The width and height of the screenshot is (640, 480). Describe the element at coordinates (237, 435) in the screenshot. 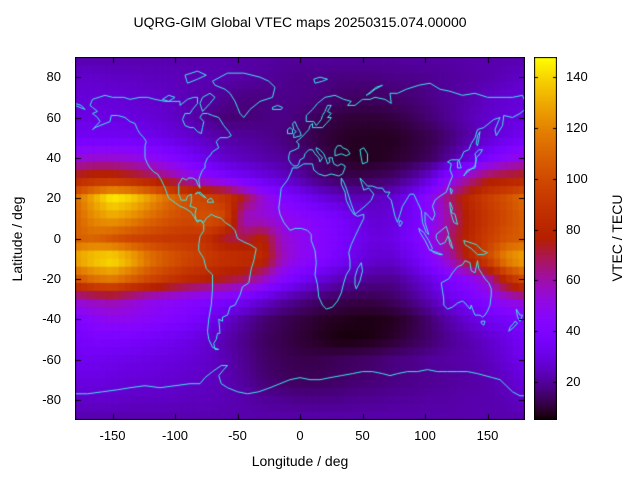

I see `x-tick-label: -50` at that location.